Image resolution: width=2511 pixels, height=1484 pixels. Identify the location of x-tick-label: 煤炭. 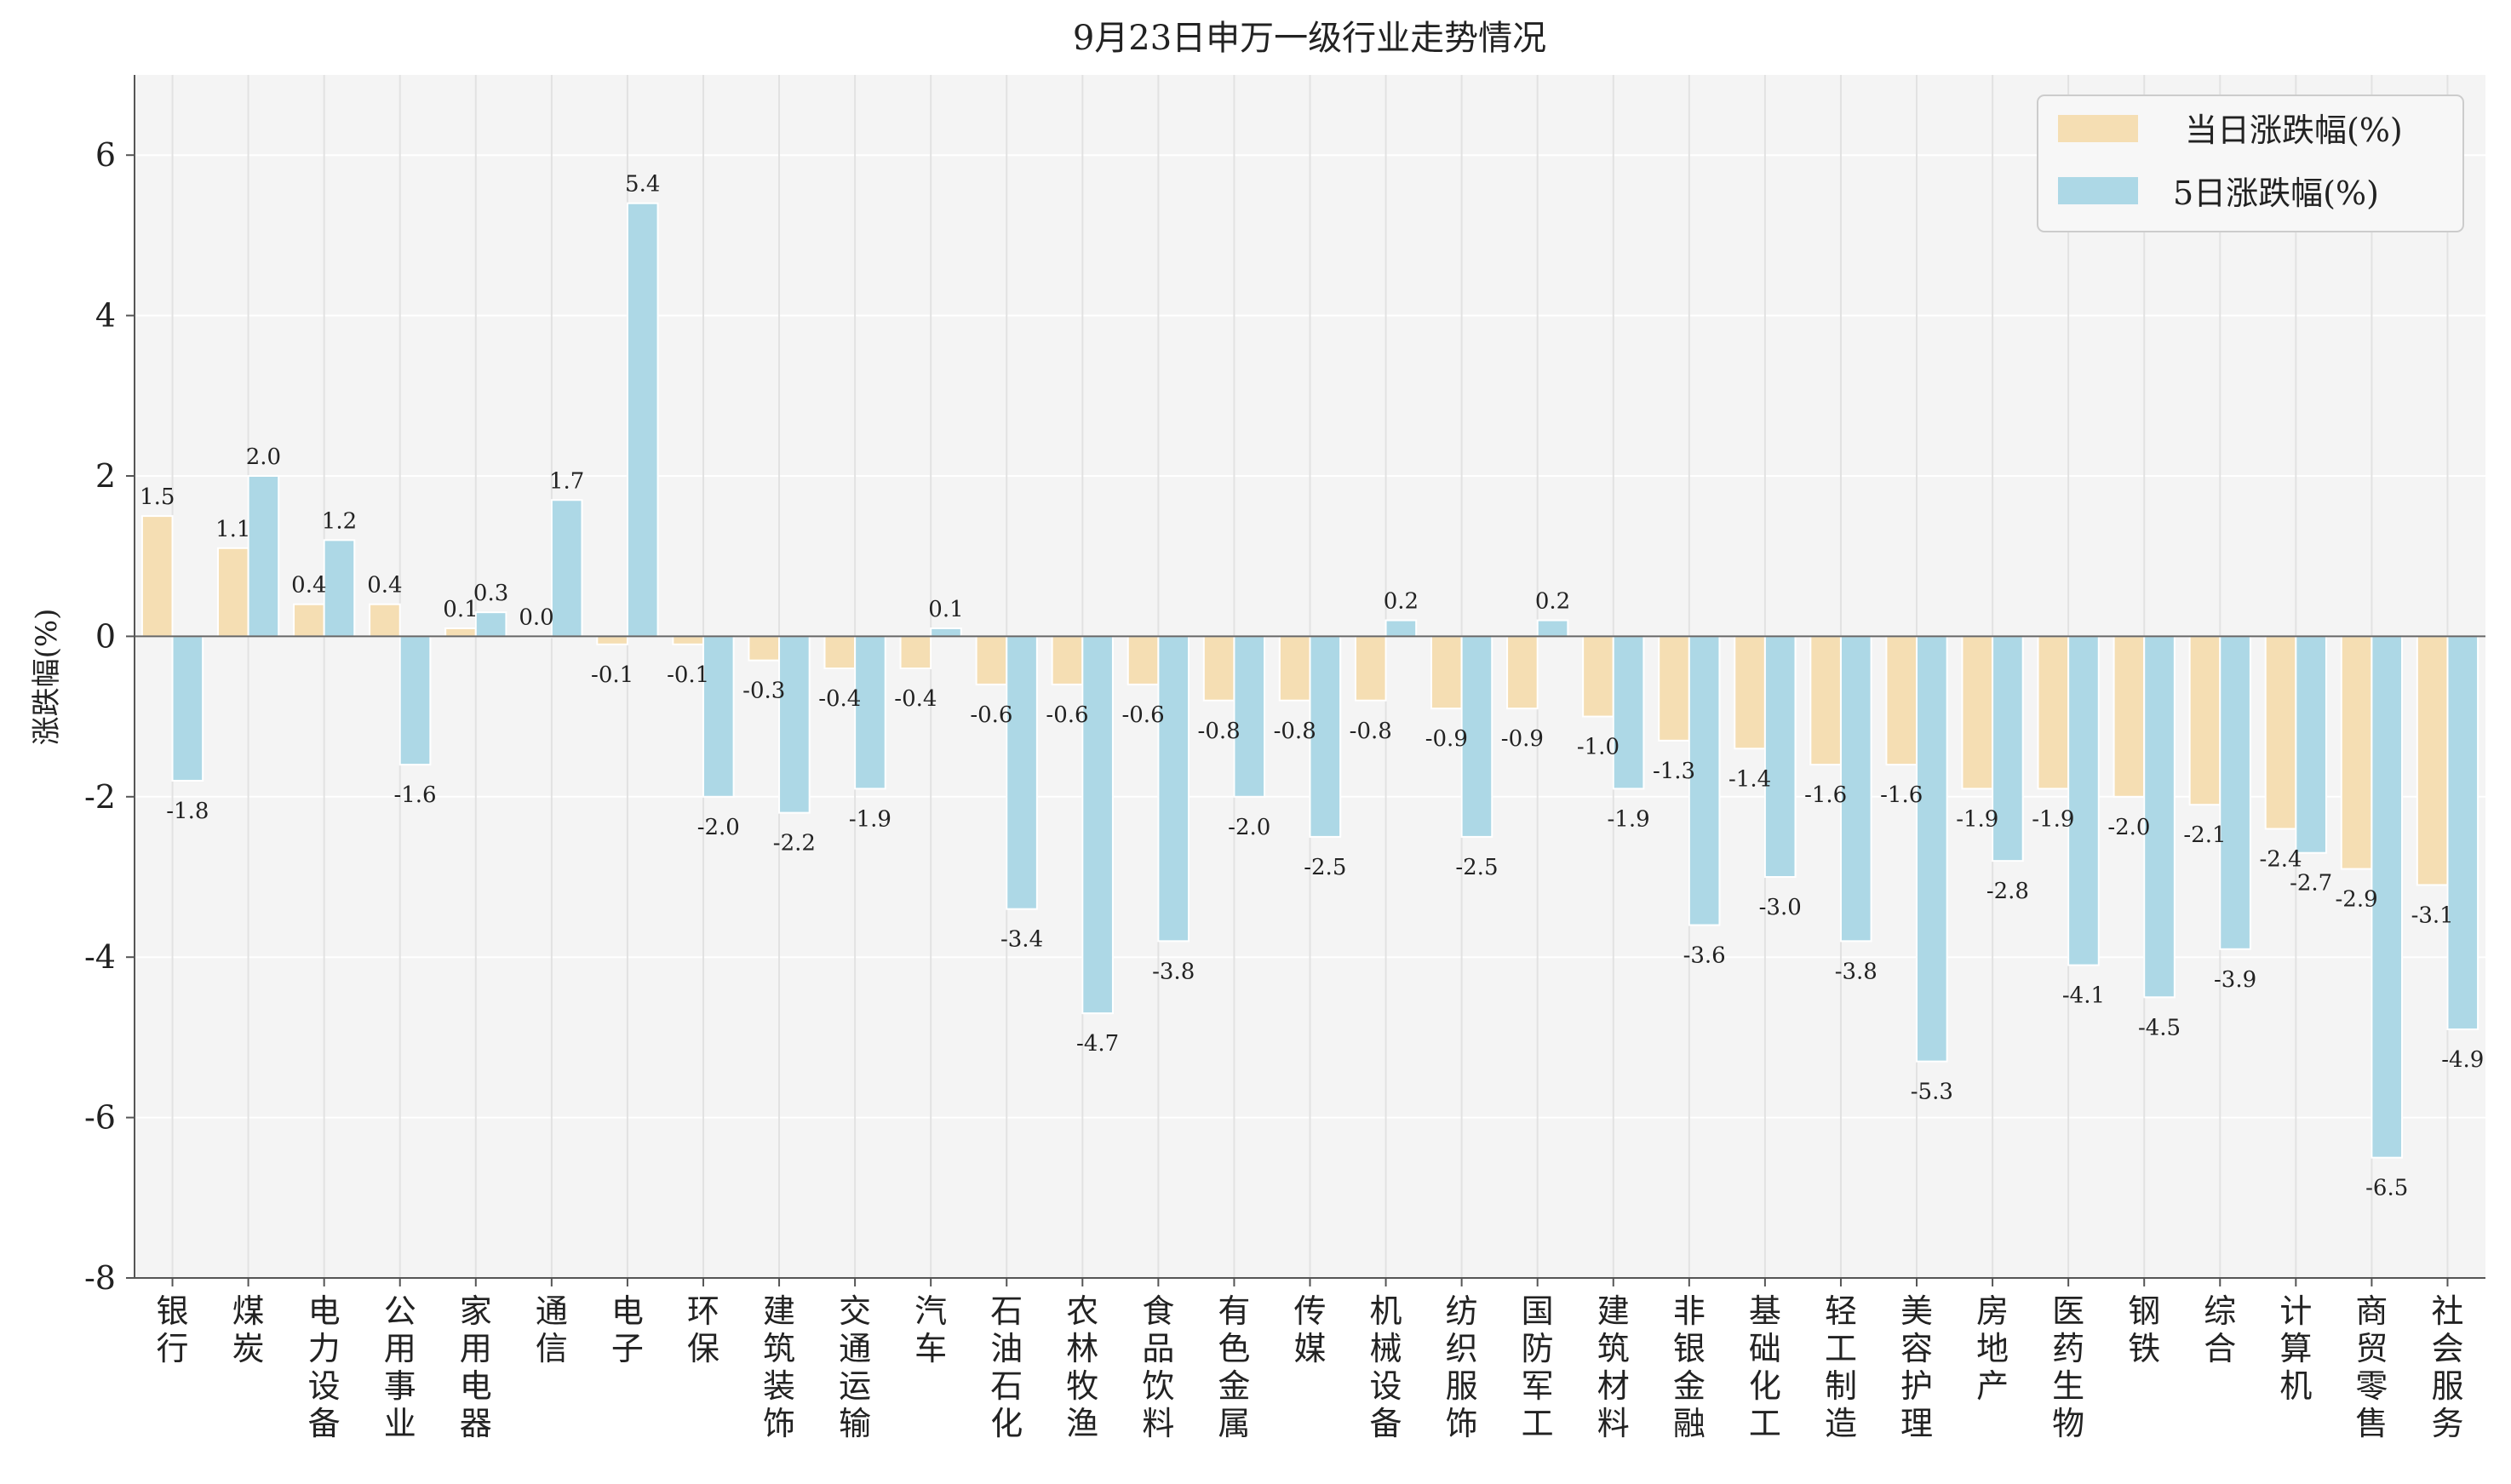
(248, 1330).